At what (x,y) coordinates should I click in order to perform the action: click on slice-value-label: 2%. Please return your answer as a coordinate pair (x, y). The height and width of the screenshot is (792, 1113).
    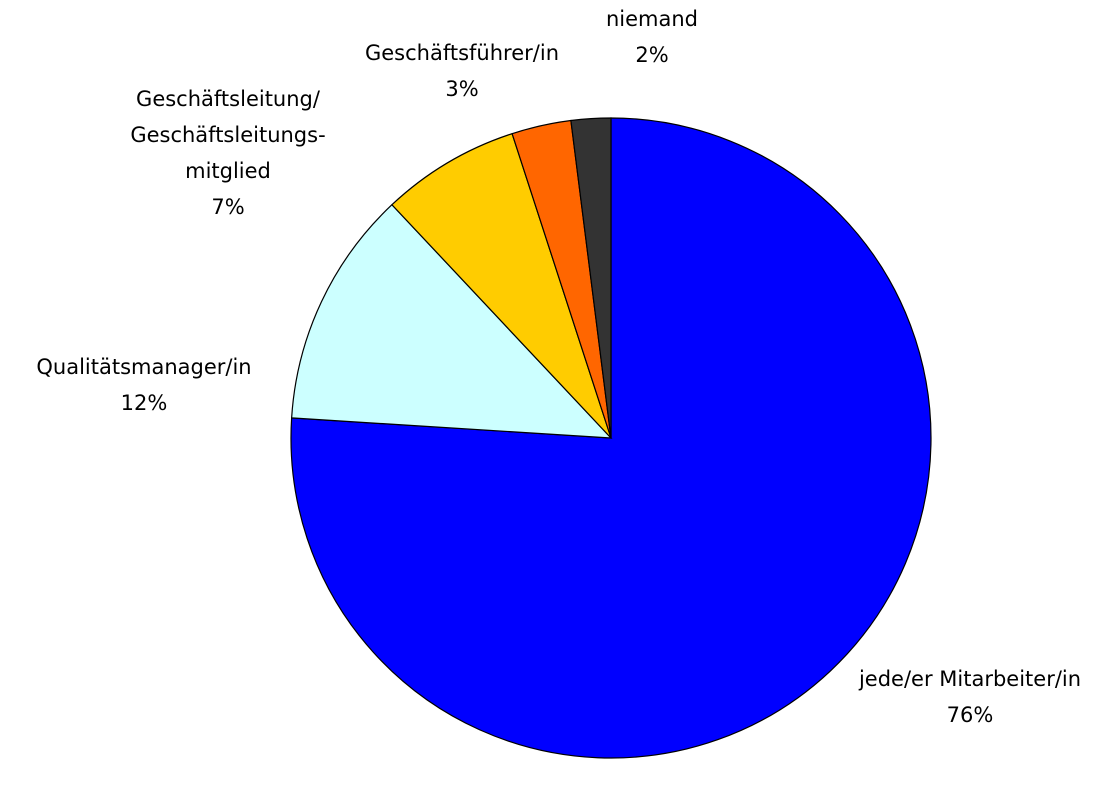
    Looking at the image, I should click on (651, 55).